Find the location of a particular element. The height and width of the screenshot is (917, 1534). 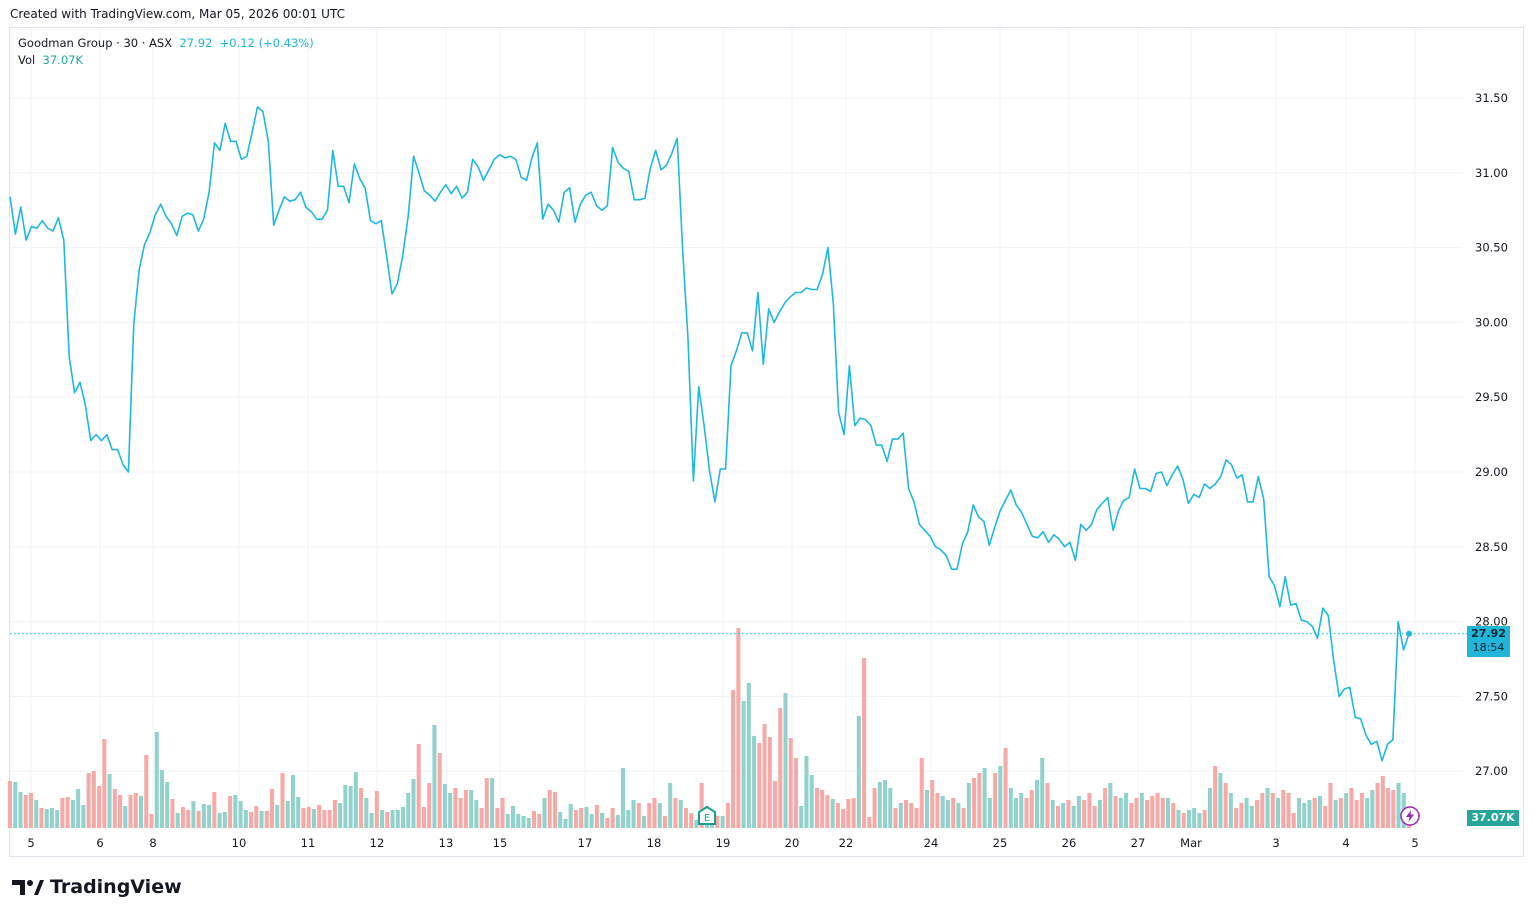

time-tick-label: 27 is located at coordinates (1138, 843).